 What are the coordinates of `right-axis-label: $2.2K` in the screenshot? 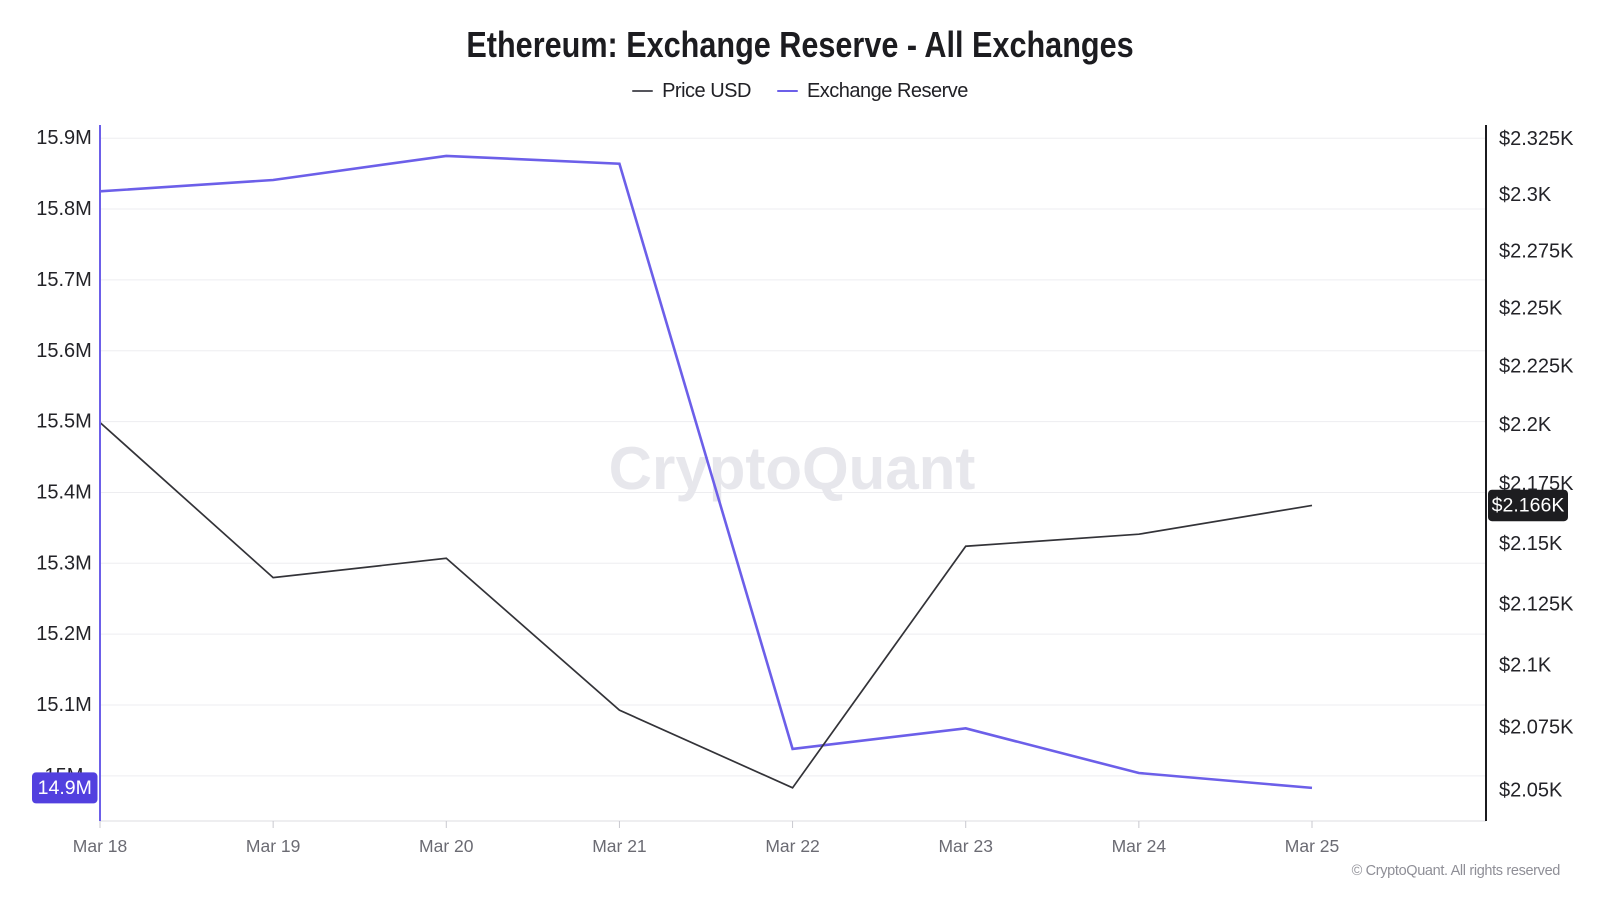 It's located at (1525, 425).